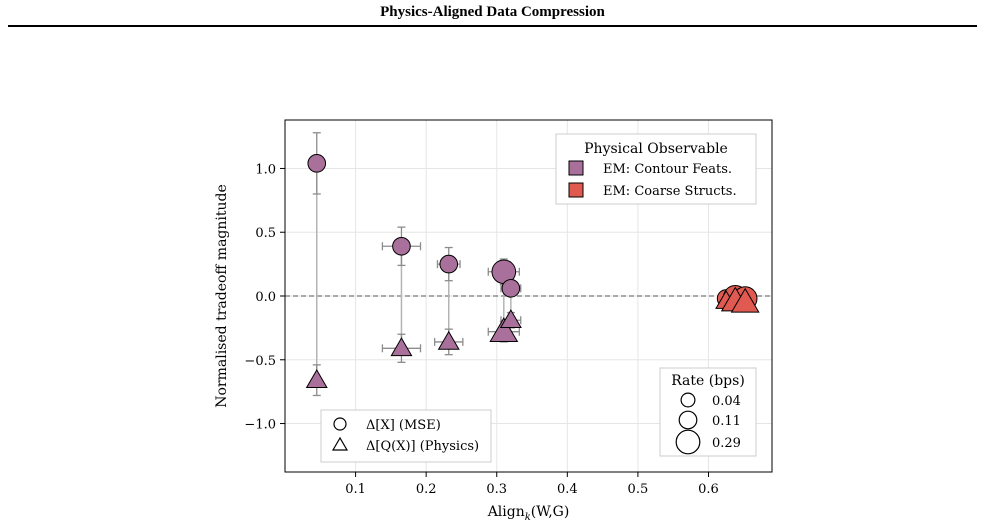  I want to click on x-axis-label-subscript: k, so click(528, 517).